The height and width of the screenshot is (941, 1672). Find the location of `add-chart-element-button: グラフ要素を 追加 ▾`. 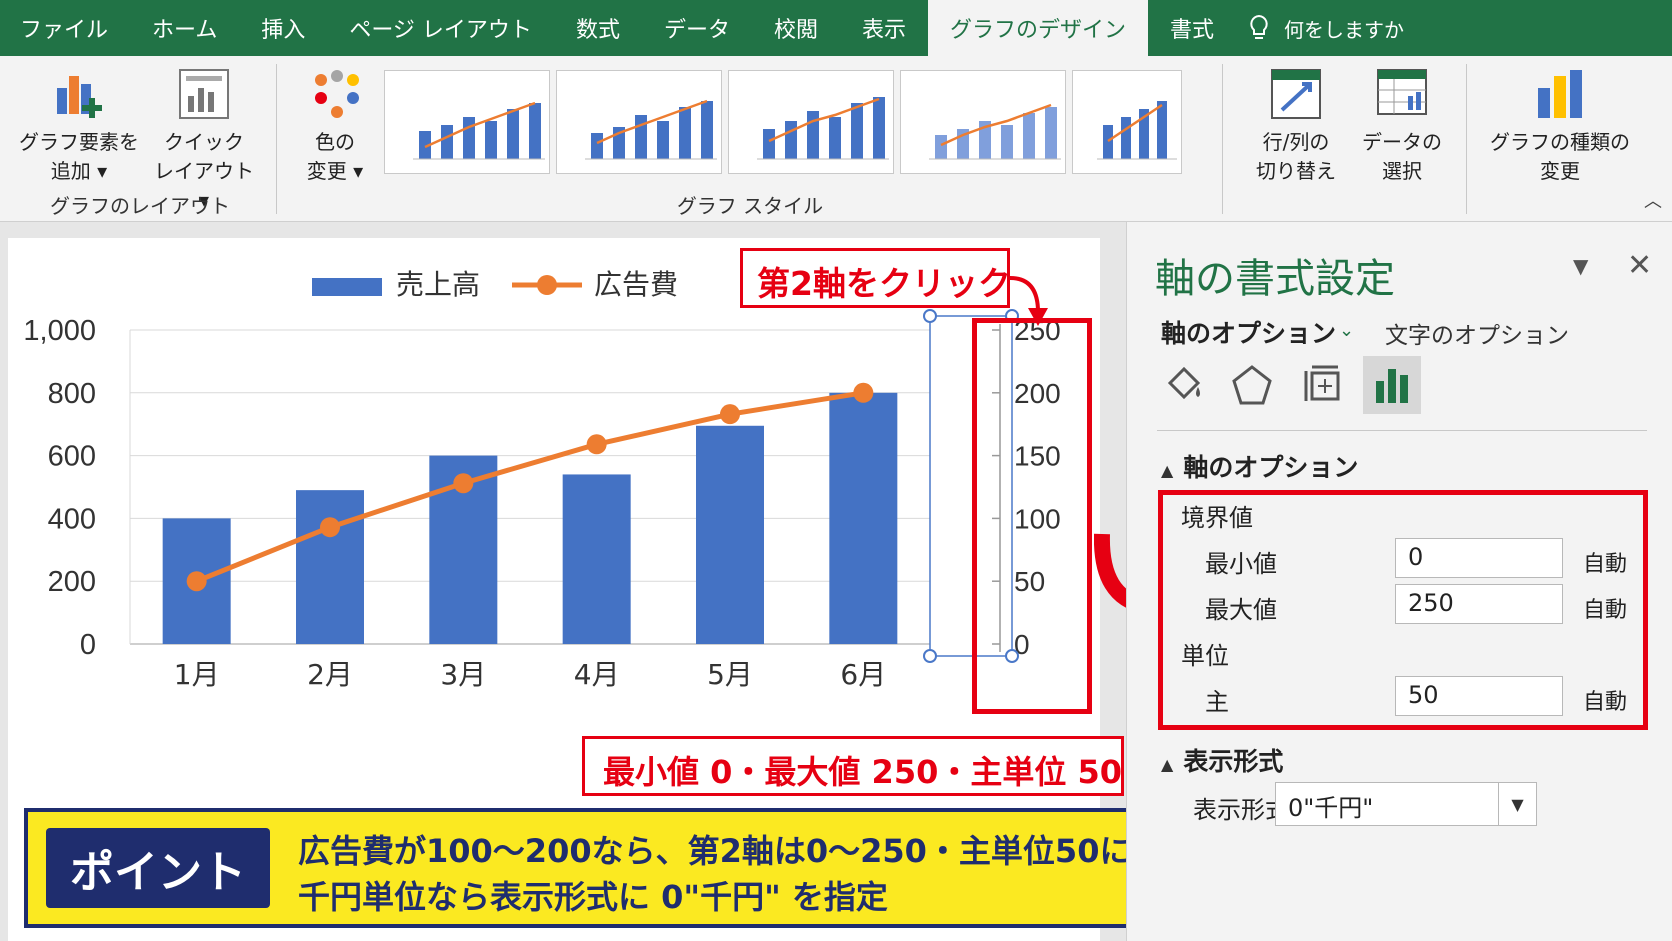

add-chart-element-button: グラフ要素を 追加 ▾ is located at coordinates (79, 126).